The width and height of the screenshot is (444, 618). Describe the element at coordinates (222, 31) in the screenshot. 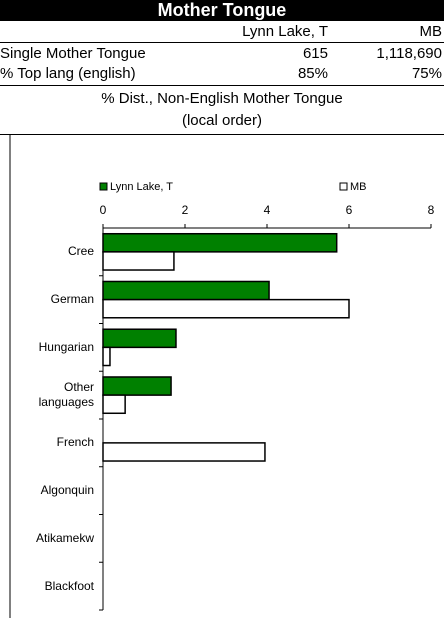

I see `header-row: Lynn Lake, T MB` at that location.